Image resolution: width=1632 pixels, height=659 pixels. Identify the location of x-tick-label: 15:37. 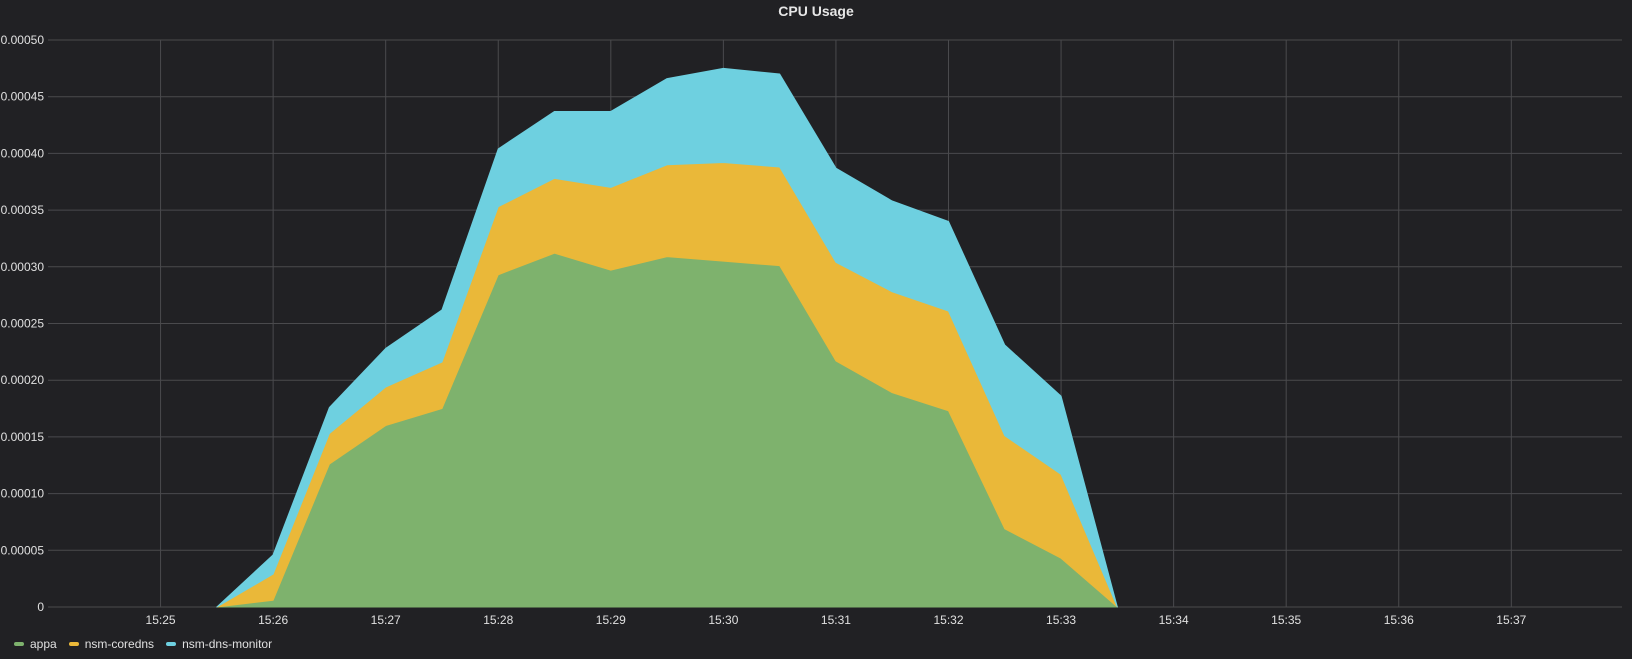
(1511, 620).